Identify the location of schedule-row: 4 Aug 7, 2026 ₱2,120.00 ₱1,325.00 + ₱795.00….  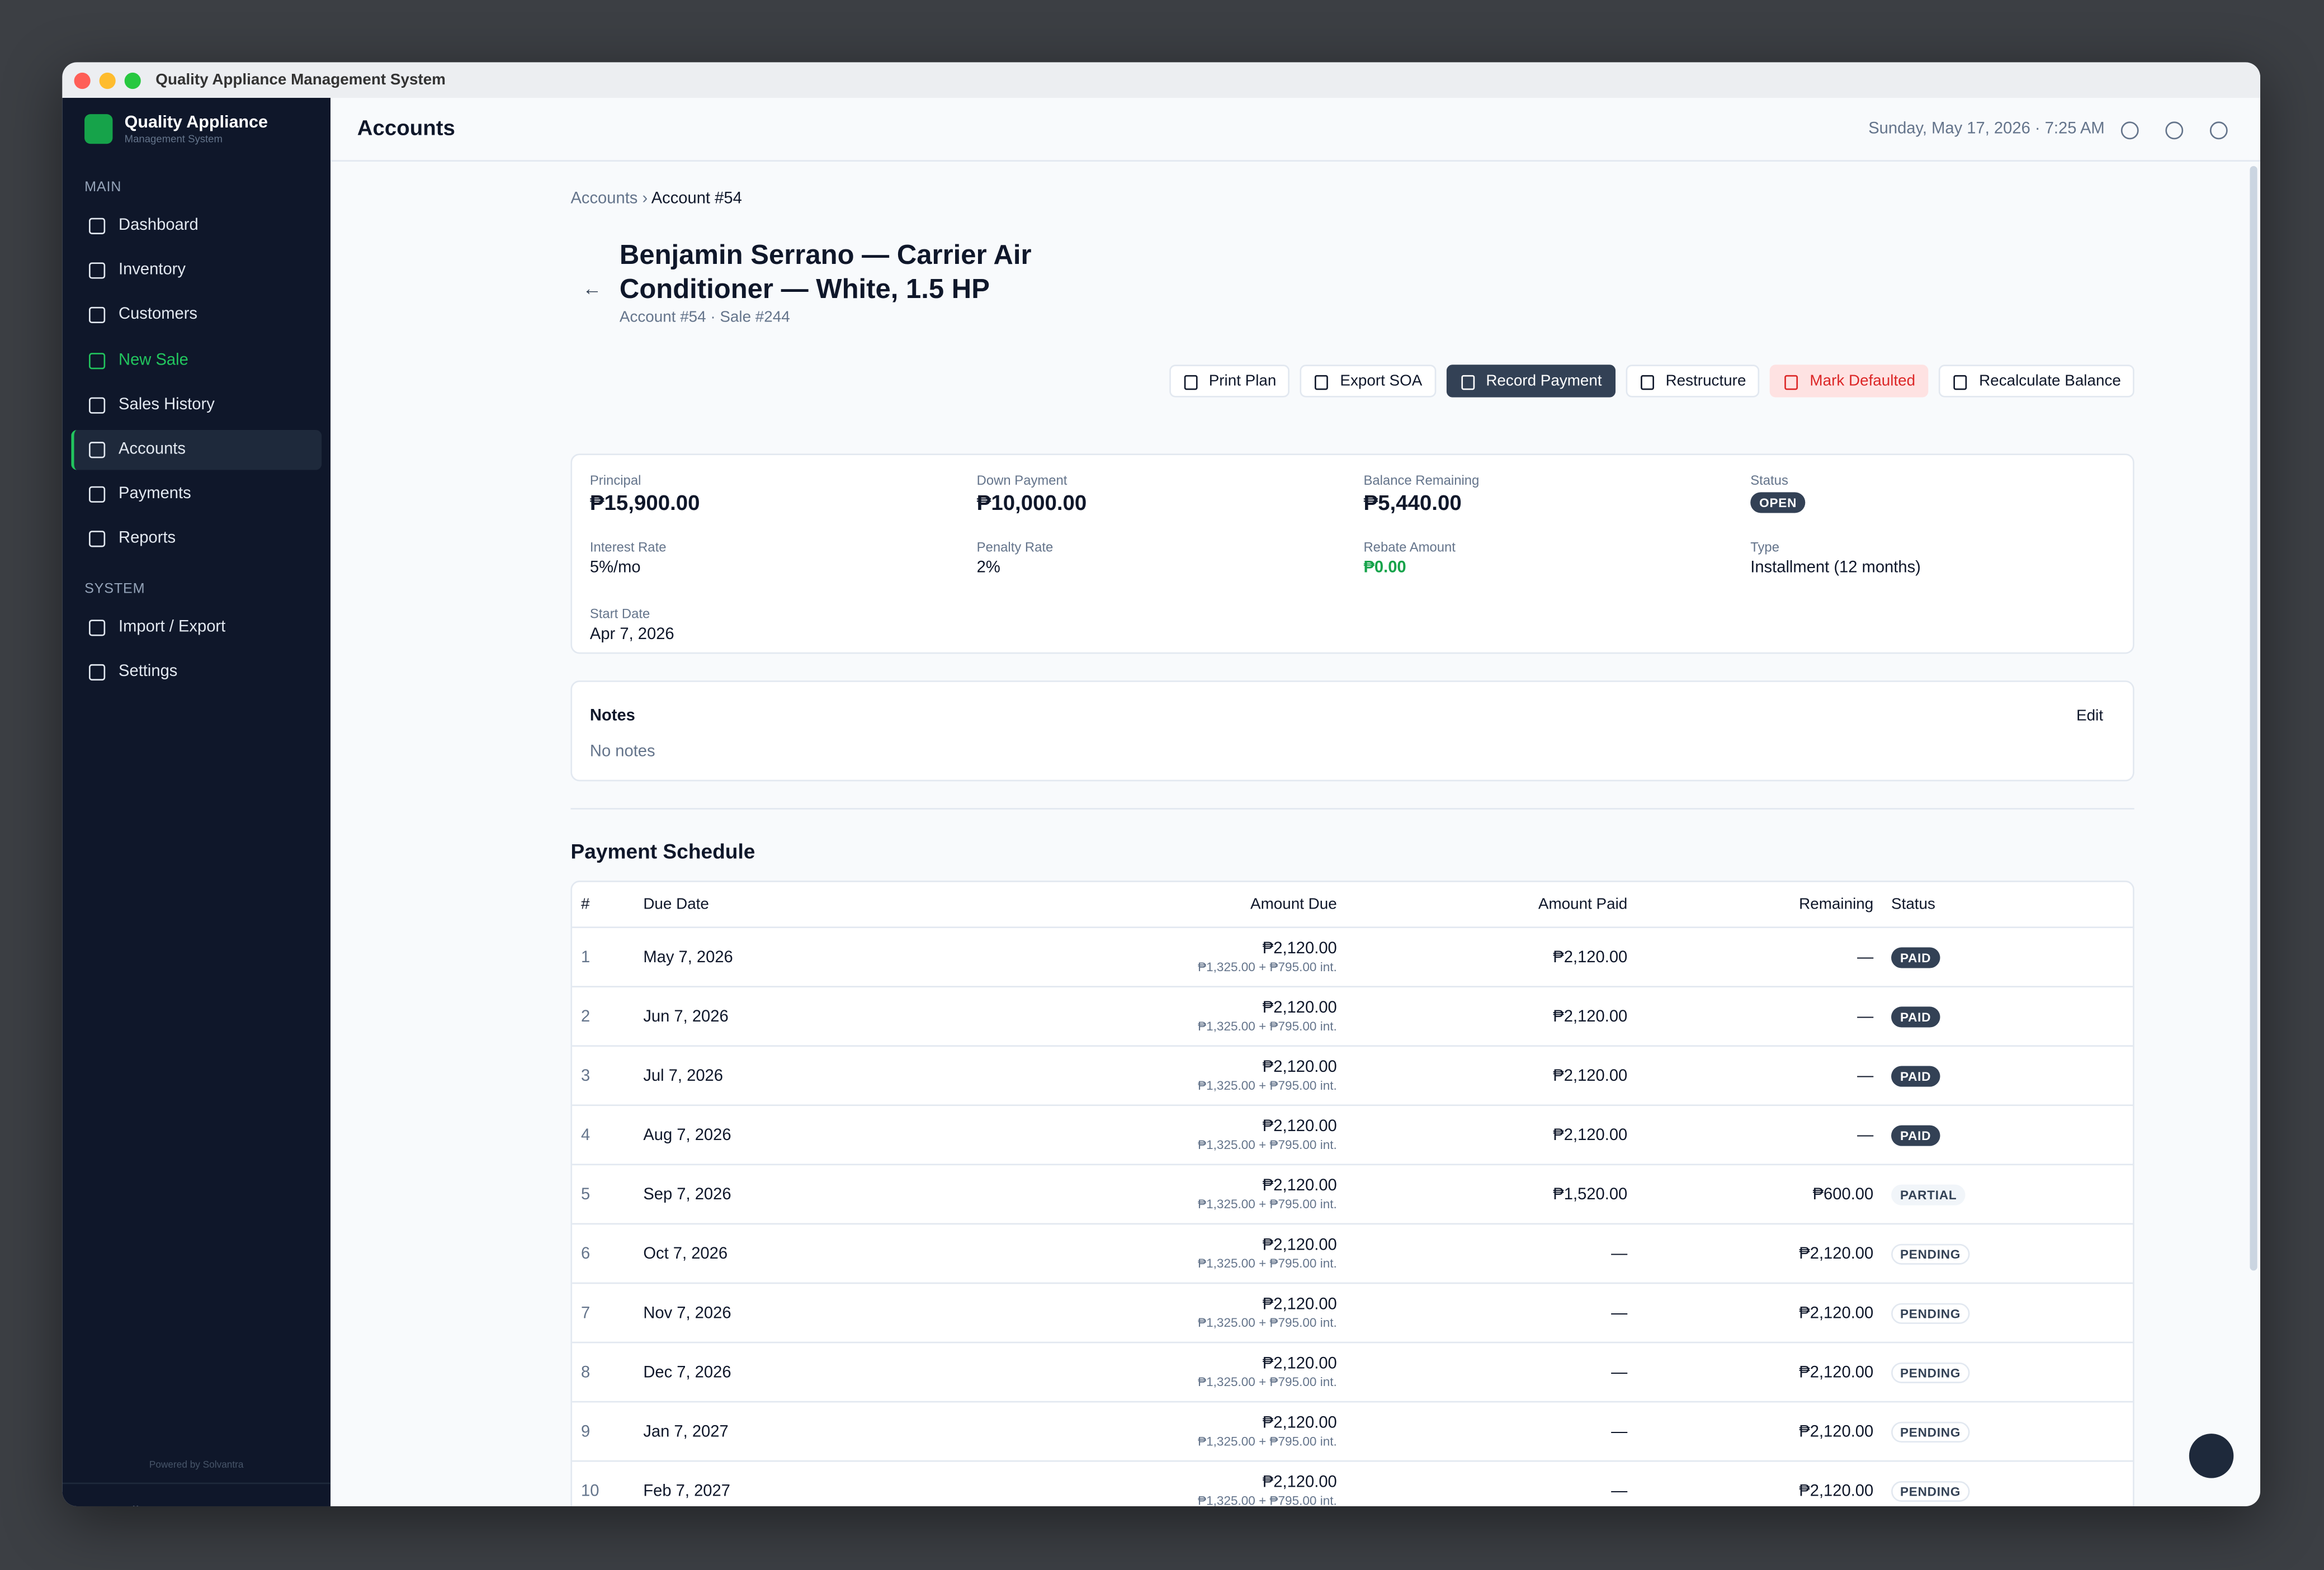
(1352, 1136).